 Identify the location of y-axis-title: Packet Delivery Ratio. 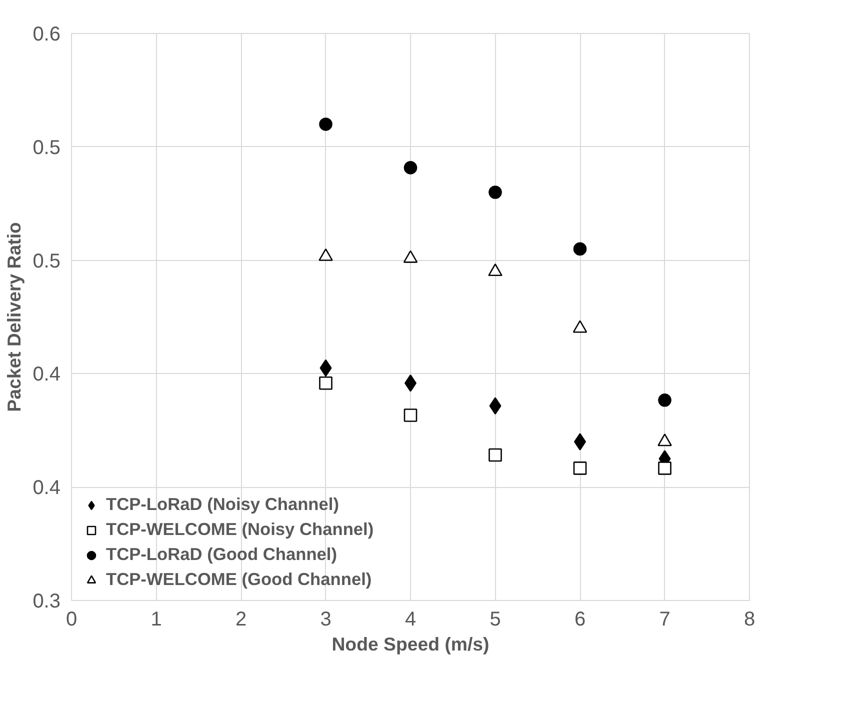
(14, 317).